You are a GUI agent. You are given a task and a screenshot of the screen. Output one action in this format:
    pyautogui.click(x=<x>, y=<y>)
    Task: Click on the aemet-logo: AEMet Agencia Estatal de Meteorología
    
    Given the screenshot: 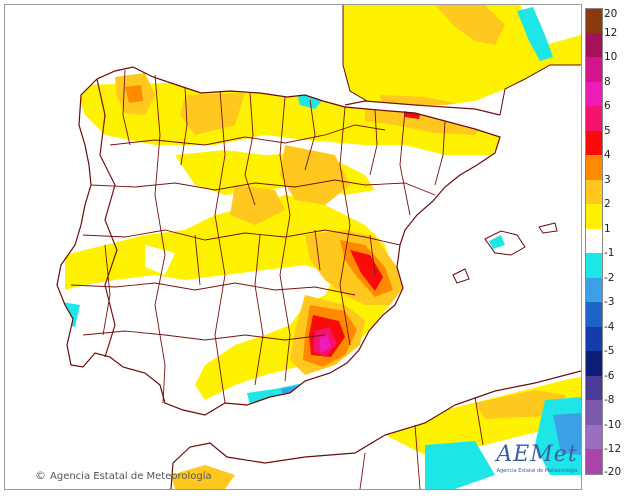 What is the action you would take?
    pyautogui.click(x=537, y=464)
    